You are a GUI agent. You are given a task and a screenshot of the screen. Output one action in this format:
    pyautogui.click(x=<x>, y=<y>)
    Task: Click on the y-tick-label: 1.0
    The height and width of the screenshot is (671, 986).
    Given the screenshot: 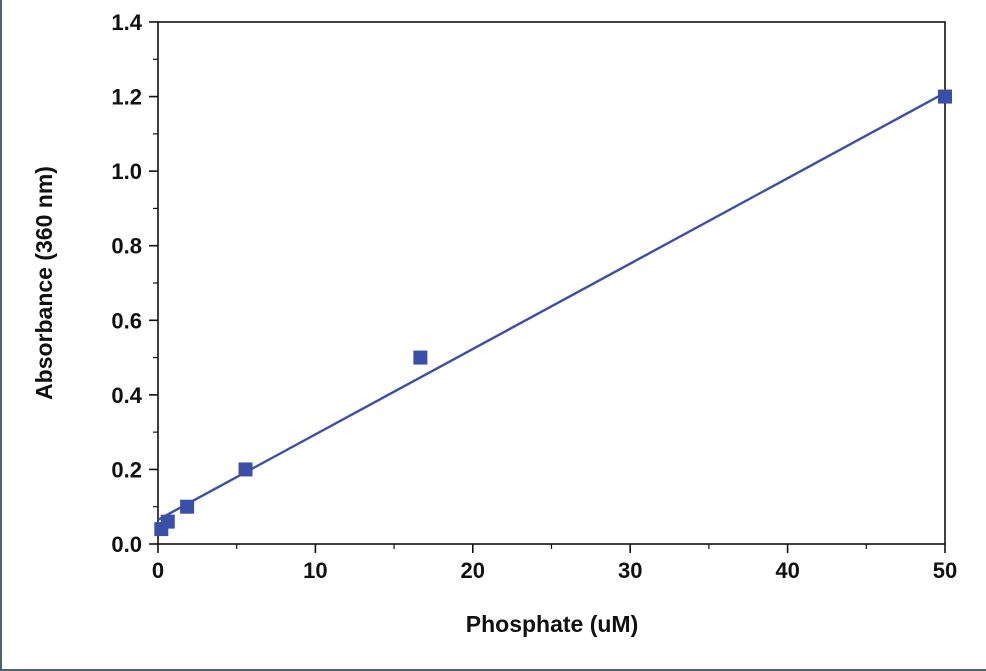 What is the action you would take?
    pyautogui.click(x=126, y=171)
    